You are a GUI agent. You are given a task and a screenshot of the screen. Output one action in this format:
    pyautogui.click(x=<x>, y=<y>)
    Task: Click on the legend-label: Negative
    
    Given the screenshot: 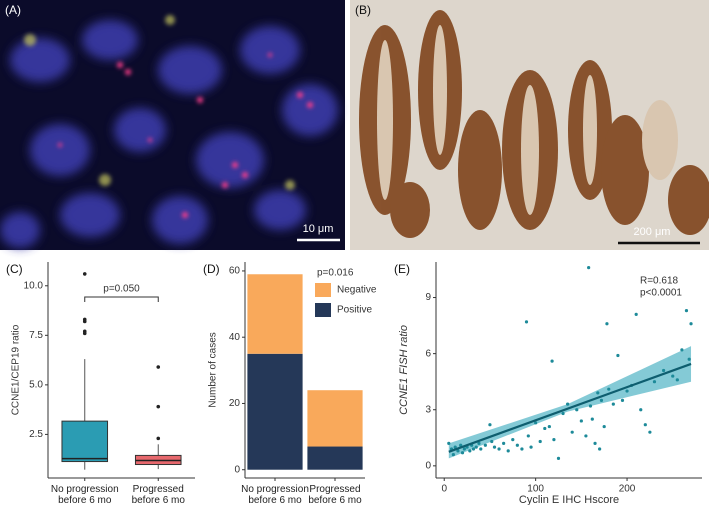 What is the action you would take?
    pyautogui.click(x=357, y=290)
    